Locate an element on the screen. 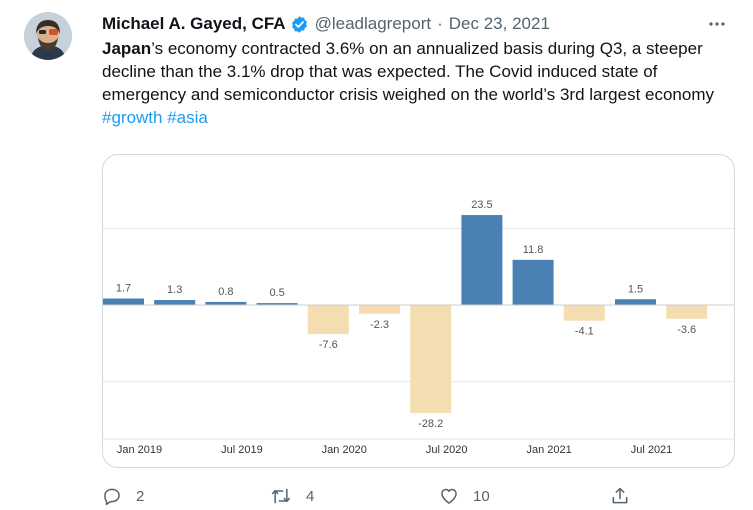 The height and width of the screenshot is (510, 753). retweet-button: 4 is located at coordinates (292, 496).